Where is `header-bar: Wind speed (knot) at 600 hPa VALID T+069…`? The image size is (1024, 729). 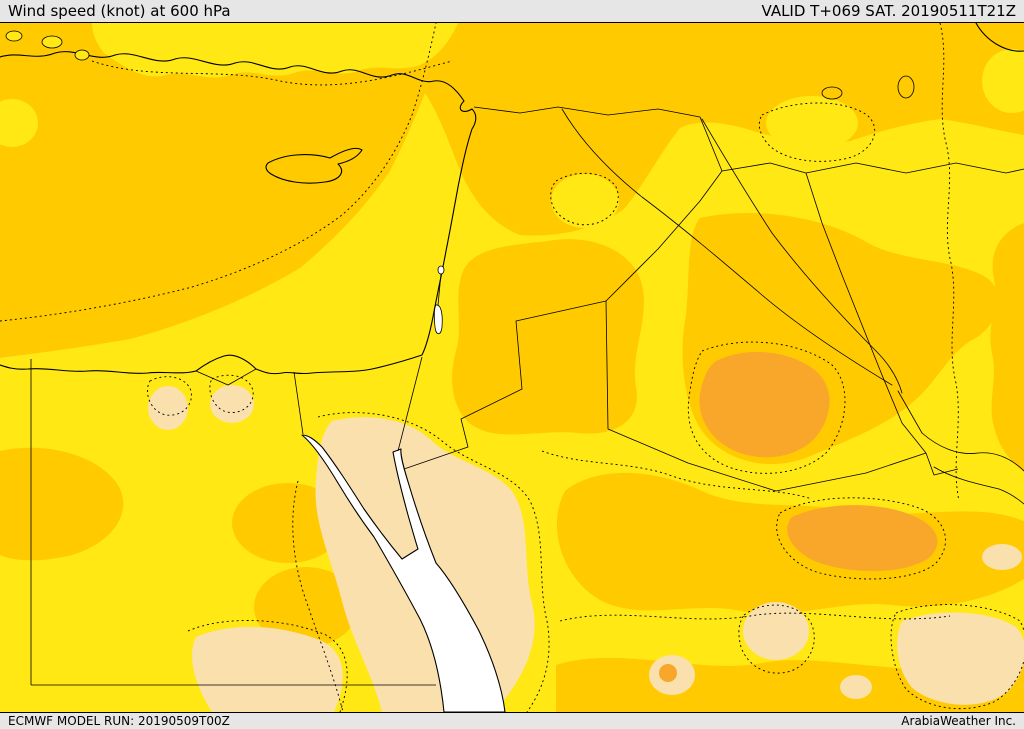 header-bar: Wind speed (knot) at 600 hPa VALID T+069… is located at coordinates (512, 11).